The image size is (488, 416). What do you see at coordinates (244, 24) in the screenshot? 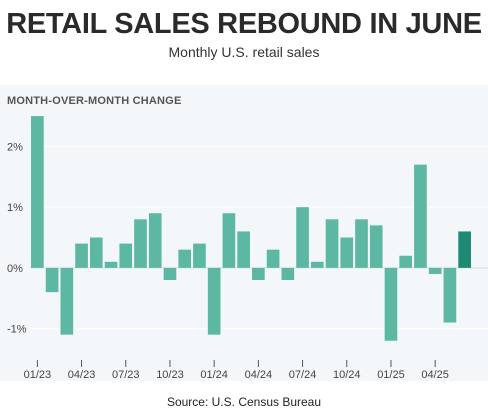
I see `chart-title: RETAIL SALES REBOUND IN JUNE` at bounding box center [244, 24].